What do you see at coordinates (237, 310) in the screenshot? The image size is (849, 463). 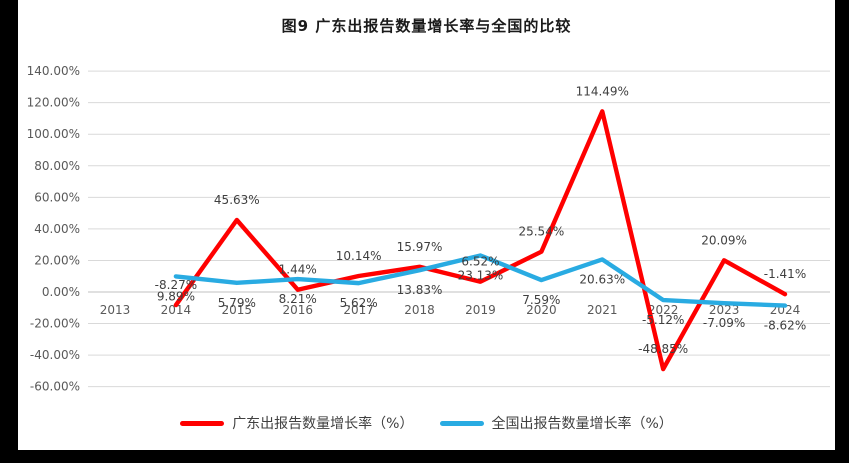 I see `x-axis-year-label: 2015` at bounding box center [237, 310].